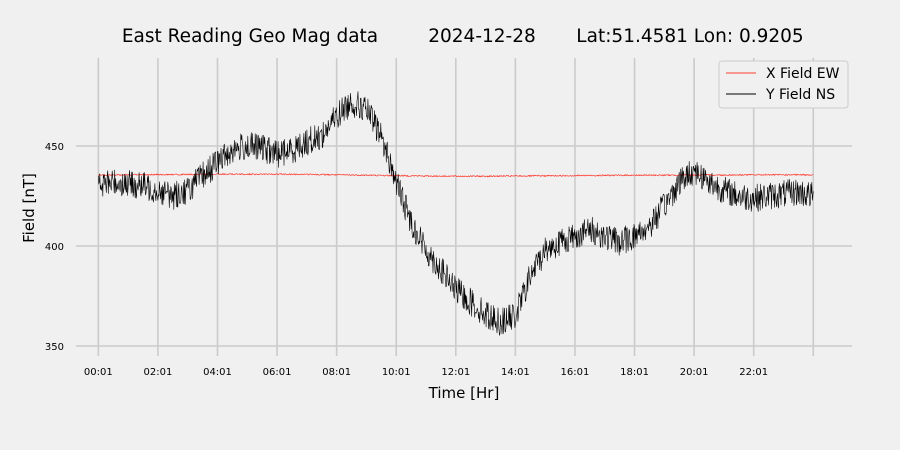  I want to click on x-tick-label: 22:01, so click(753, 372).